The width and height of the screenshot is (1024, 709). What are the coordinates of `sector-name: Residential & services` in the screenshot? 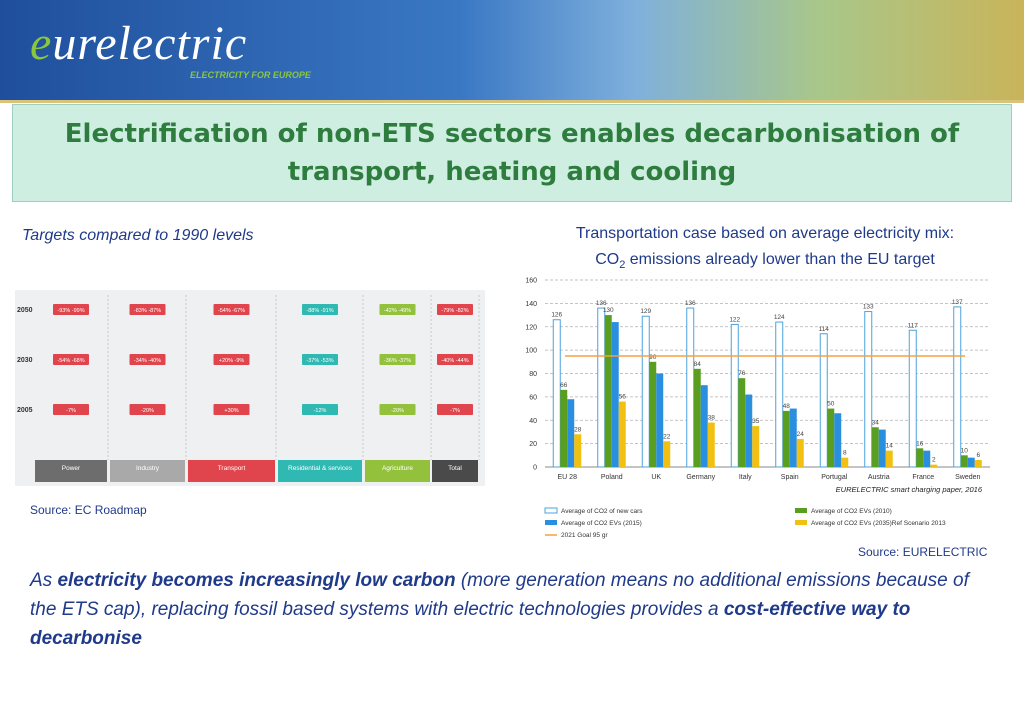 It's located at (320, 468).